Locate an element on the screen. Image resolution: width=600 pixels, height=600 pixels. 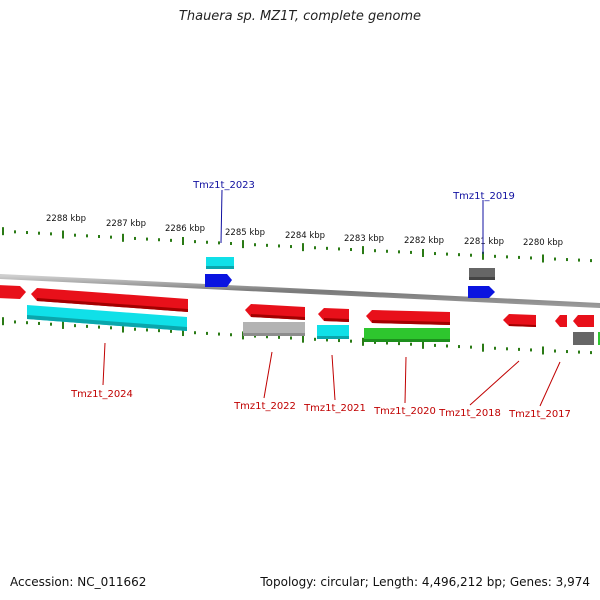
backbone-arc is located at coordinates (300, 290).